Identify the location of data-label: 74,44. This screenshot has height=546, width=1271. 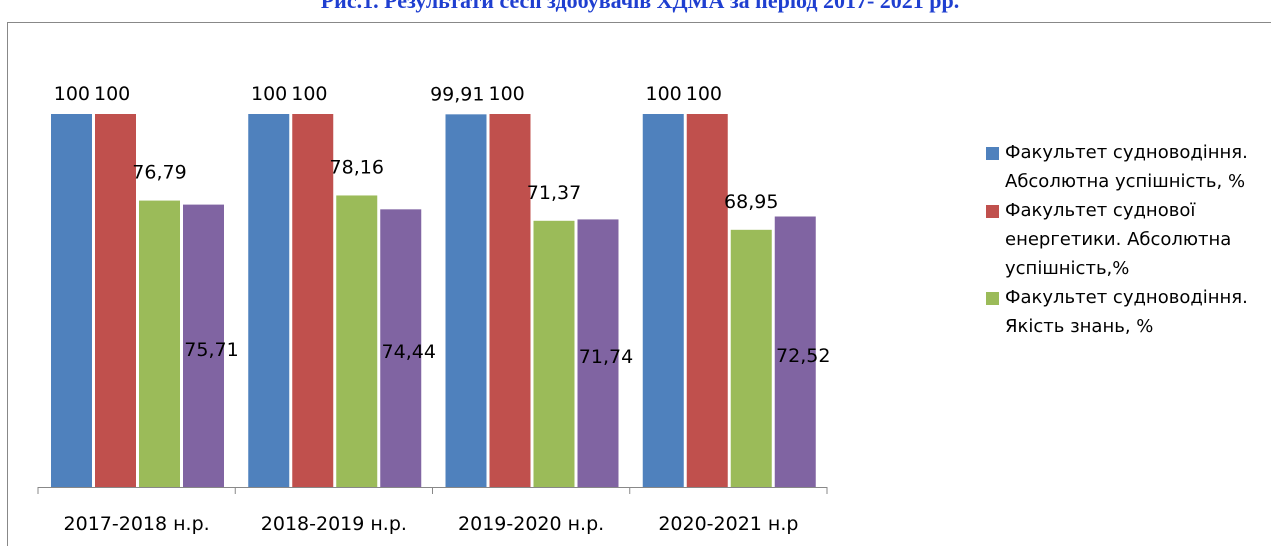
(409, 352).